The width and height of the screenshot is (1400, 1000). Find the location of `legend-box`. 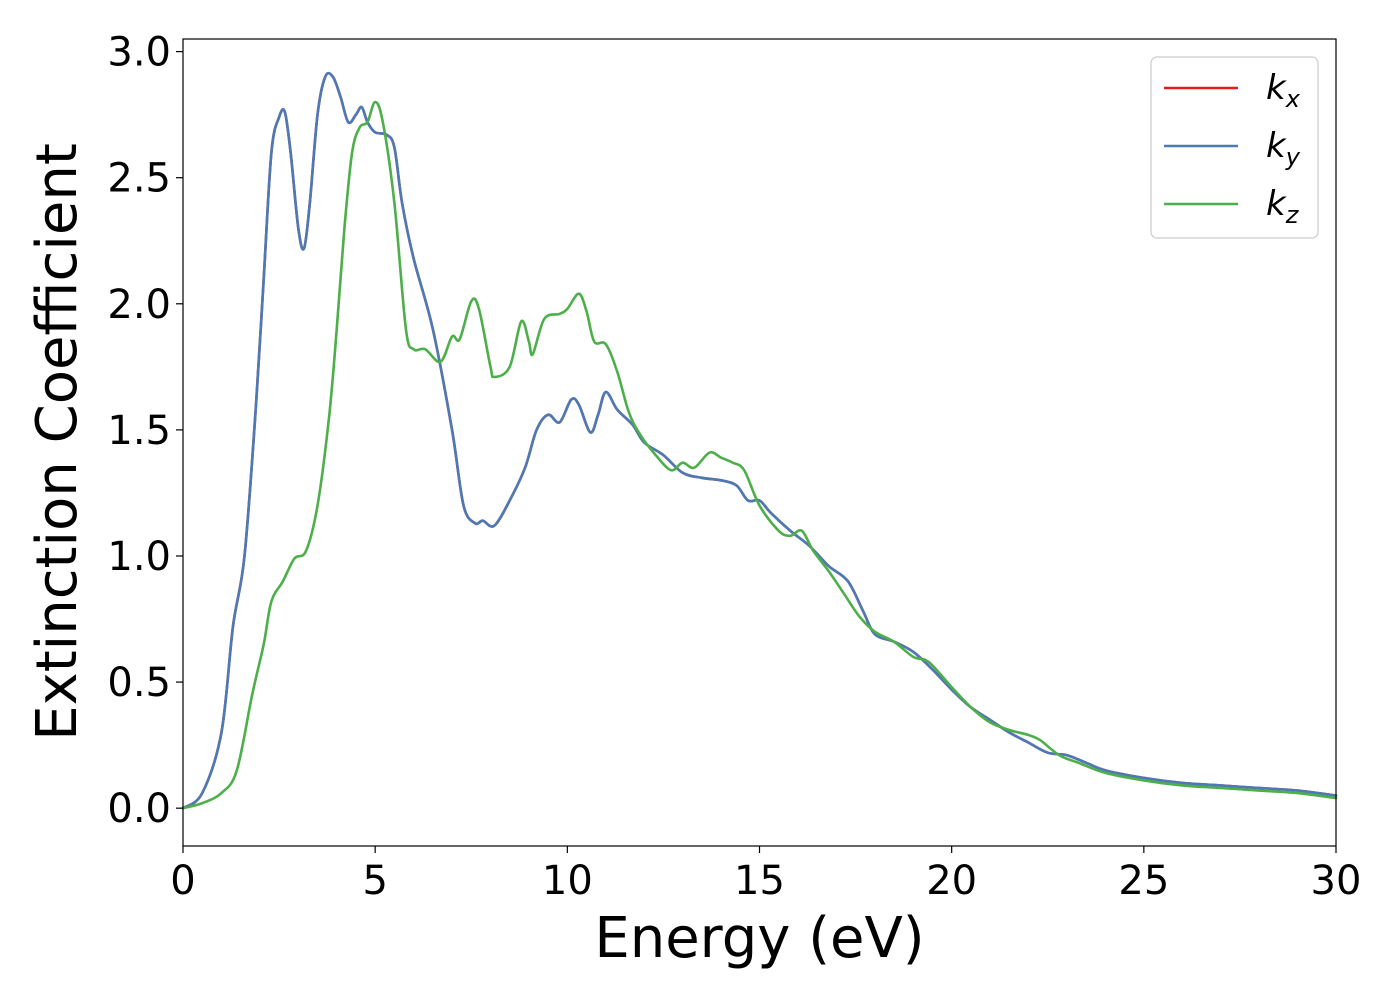

legend-box is located at coordinates (1234, 147).